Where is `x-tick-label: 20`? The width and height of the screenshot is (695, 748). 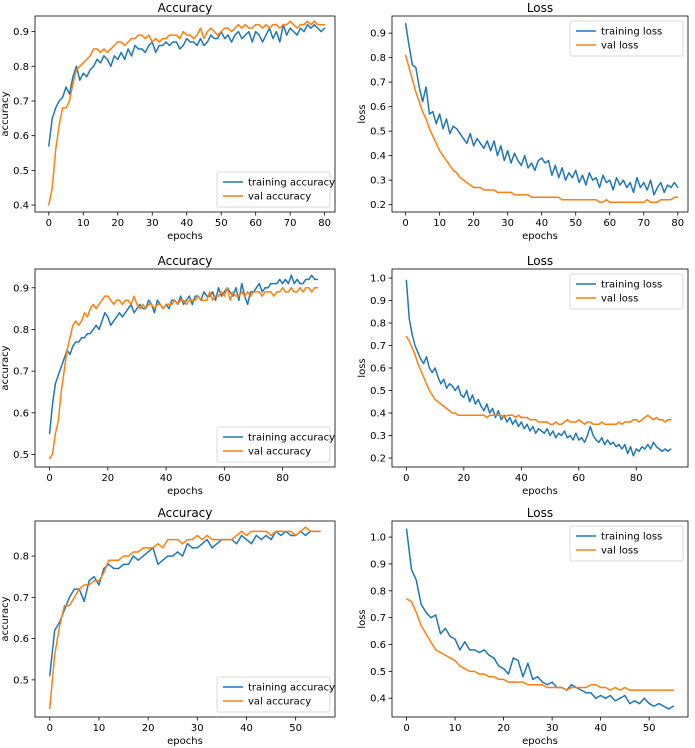
x-tick-label: 20 is located at coordinates (148, 728).